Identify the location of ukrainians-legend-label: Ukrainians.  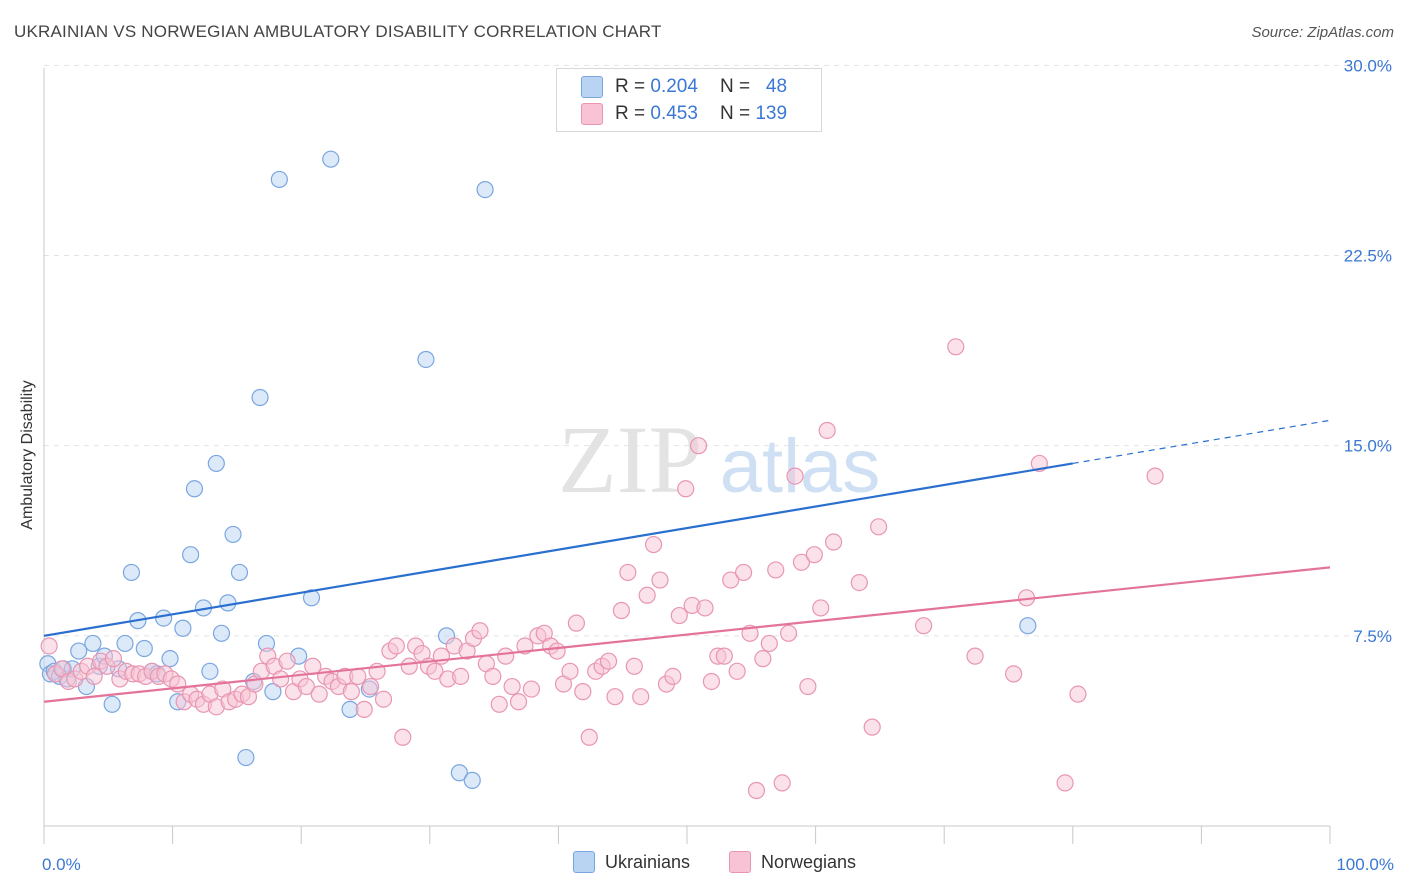
(648, 861).